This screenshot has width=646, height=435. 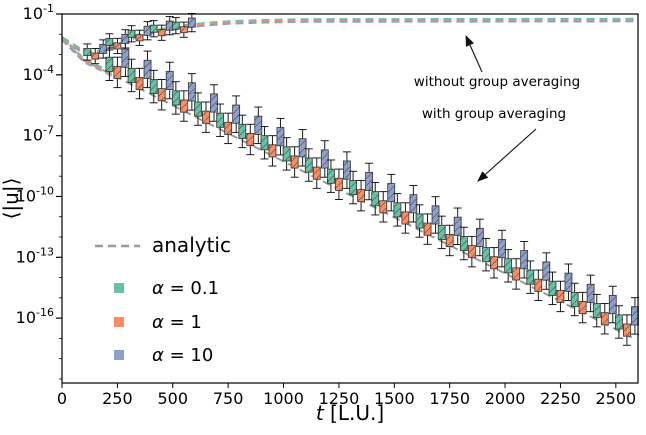 What do you see at coordinates (62, 398) in the screenshot?
I see `x-tick-label: 0` at bounding box center [62, 398].